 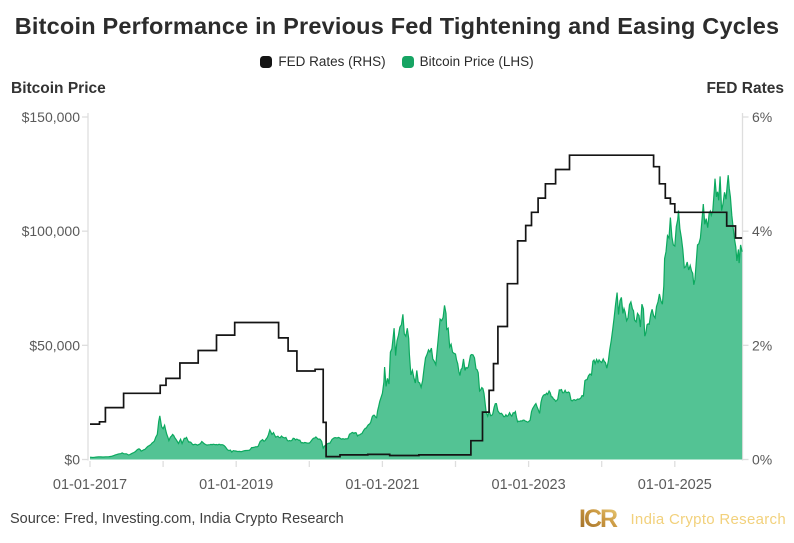 I want to click on x-tick-label: 01-01-2025, so click(x=675, y=485).